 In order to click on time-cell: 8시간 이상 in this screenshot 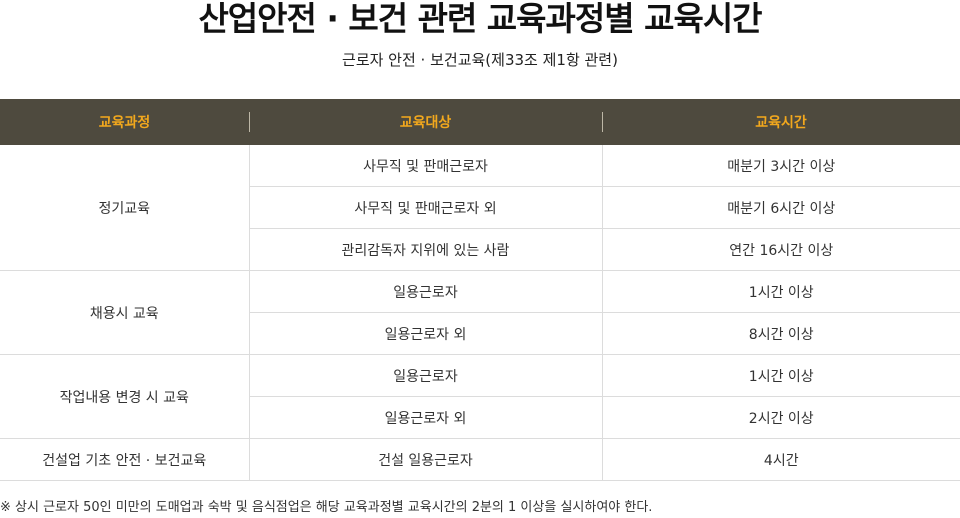, I will do `click(781, 333)`.